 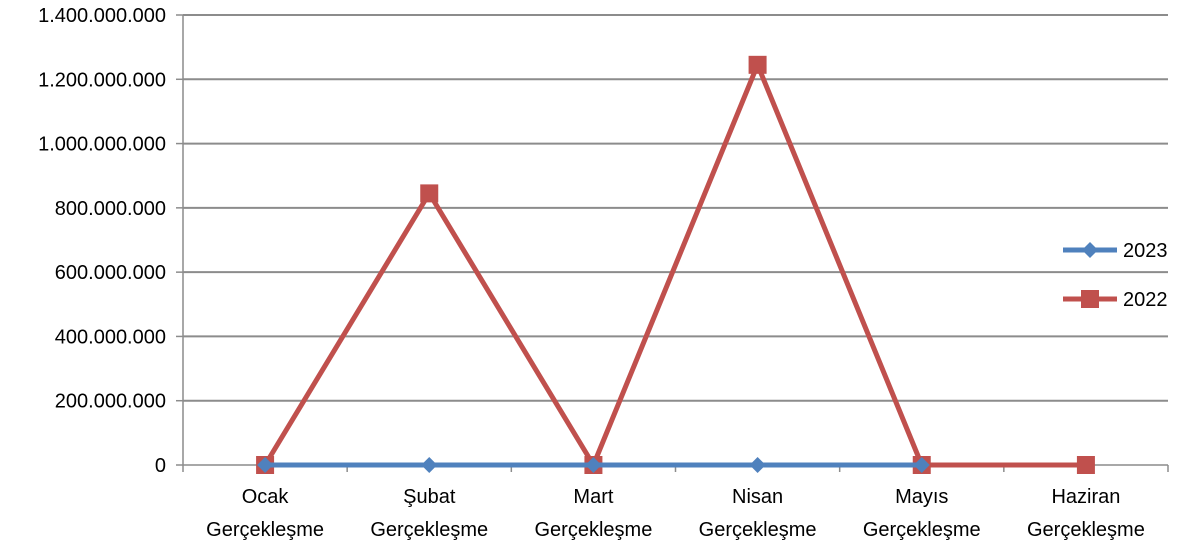 What do you see at coordinates (921, 497) in the screenshot?
I see `x-category-label: Mayıs` at bounding box center [921, 497].